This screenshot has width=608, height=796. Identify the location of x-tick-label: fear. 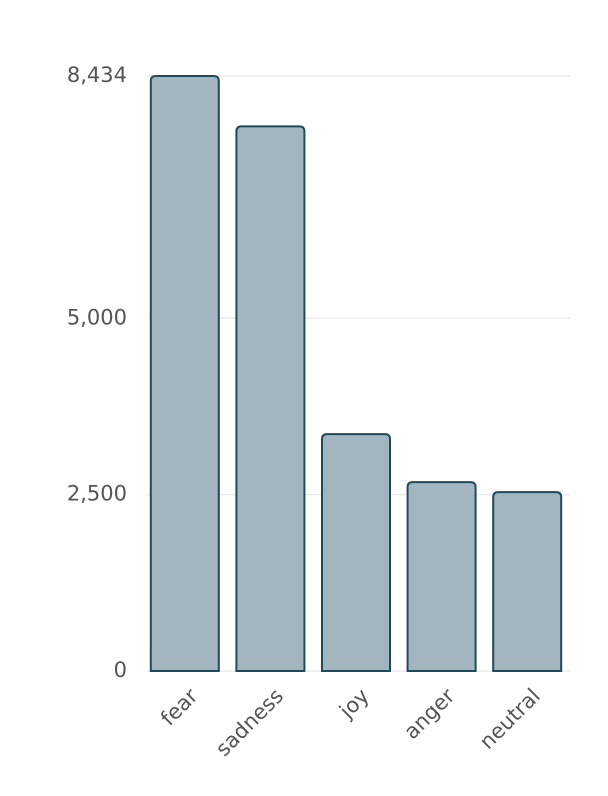
(179, 707).